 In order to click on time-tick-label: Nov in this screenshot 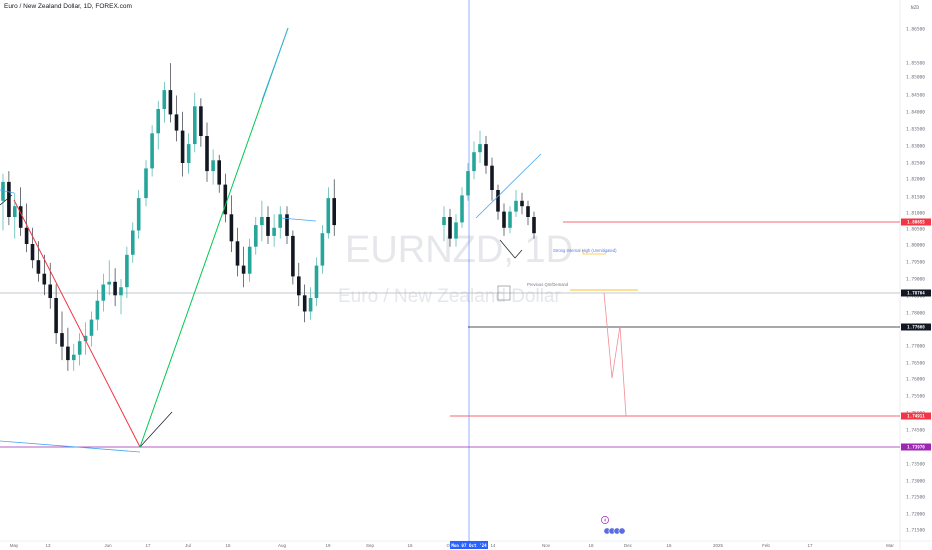, I will do `click(546, 545)`.